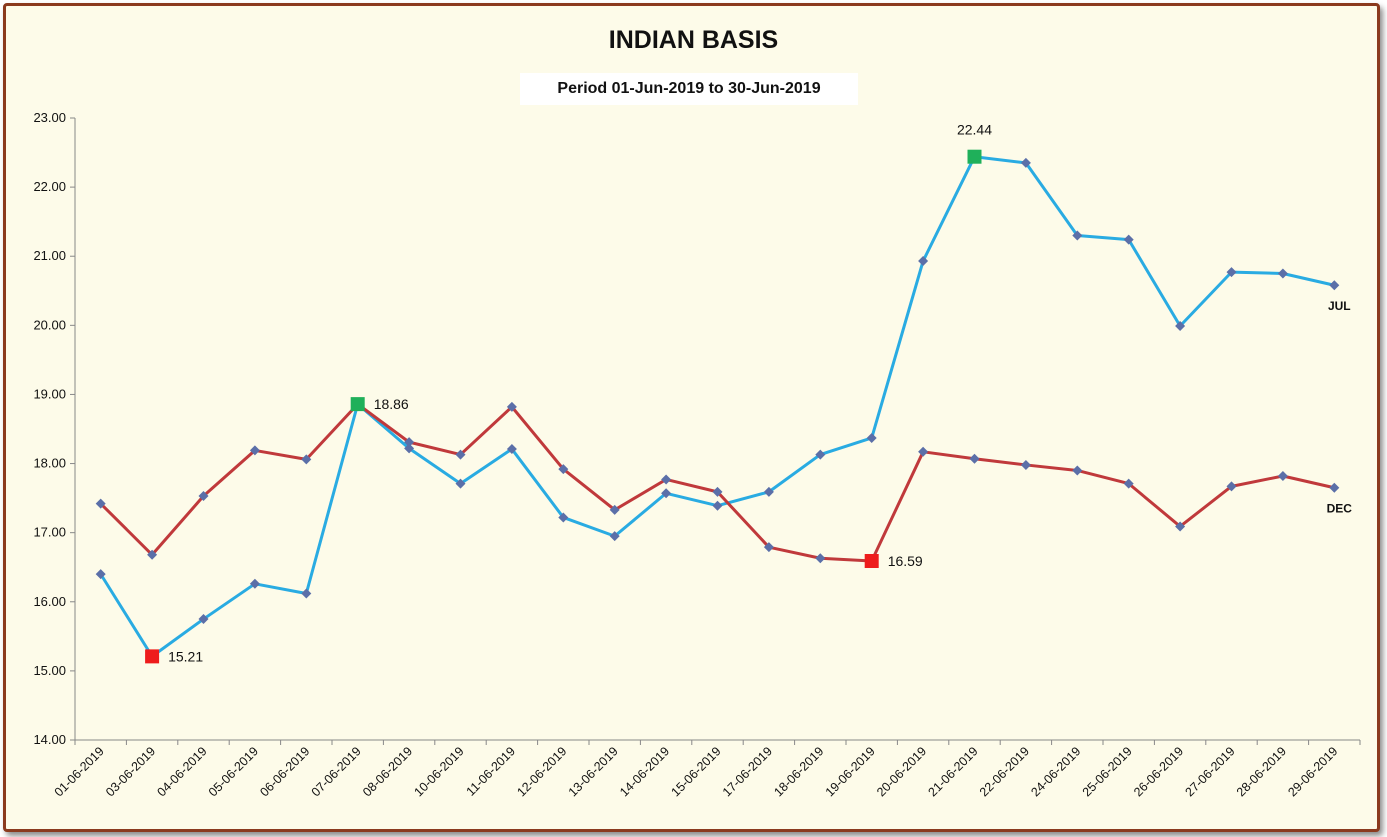 This screenshot has width=1387, height=837. I want to click on x-tick-label: 25-06-2019, so click(1107, 771).